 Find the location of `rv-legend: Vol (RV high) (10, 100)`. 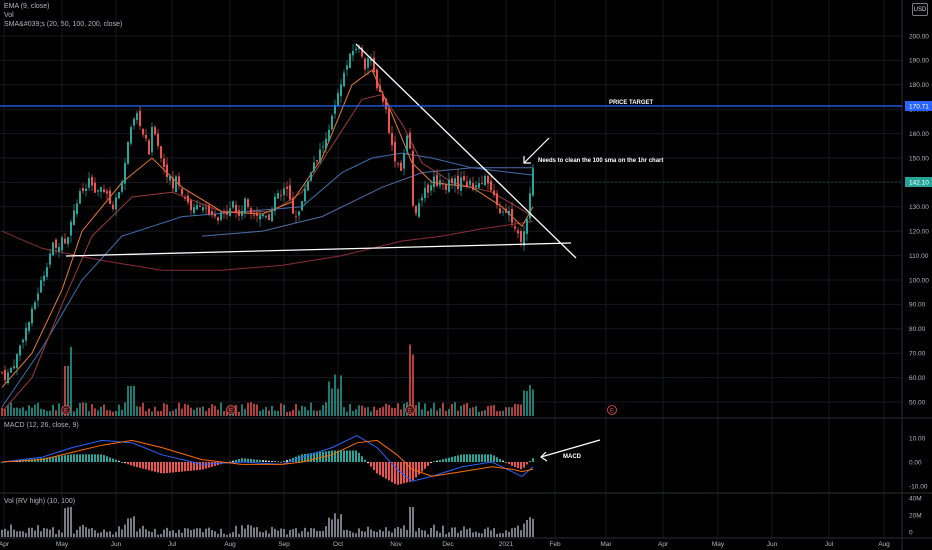

rv-legend: Vol (RV high) (10, 100) is located at coordinates (40, 501).